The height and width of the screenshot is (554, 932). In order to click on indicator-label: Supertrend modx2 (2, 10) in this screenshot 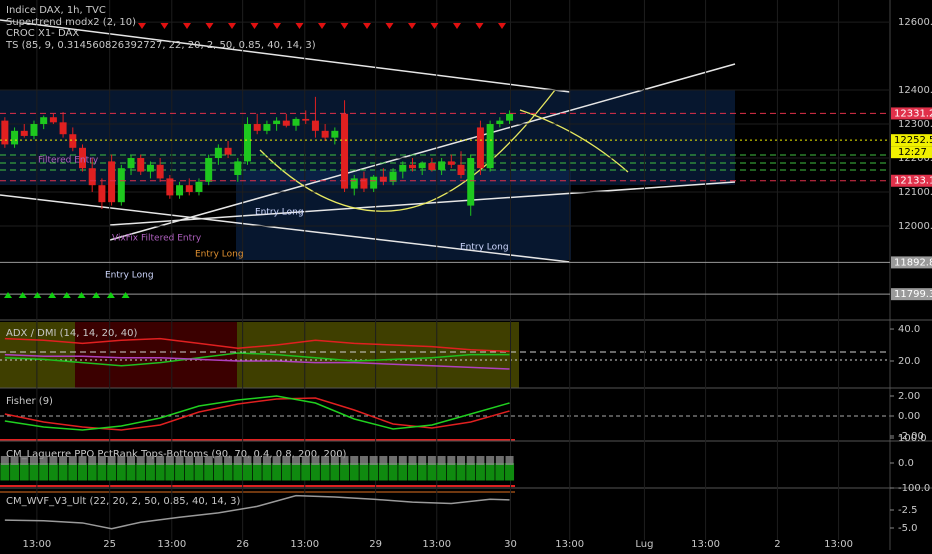, I will do `click(71, 22)`.